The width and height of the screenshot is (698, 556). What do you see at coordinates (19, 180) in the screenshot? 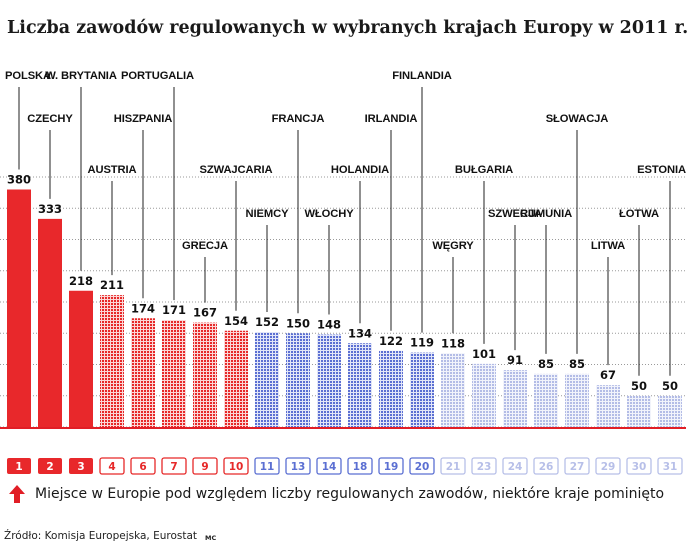
I see `value-label: 380` at bounding box center [19, 180].